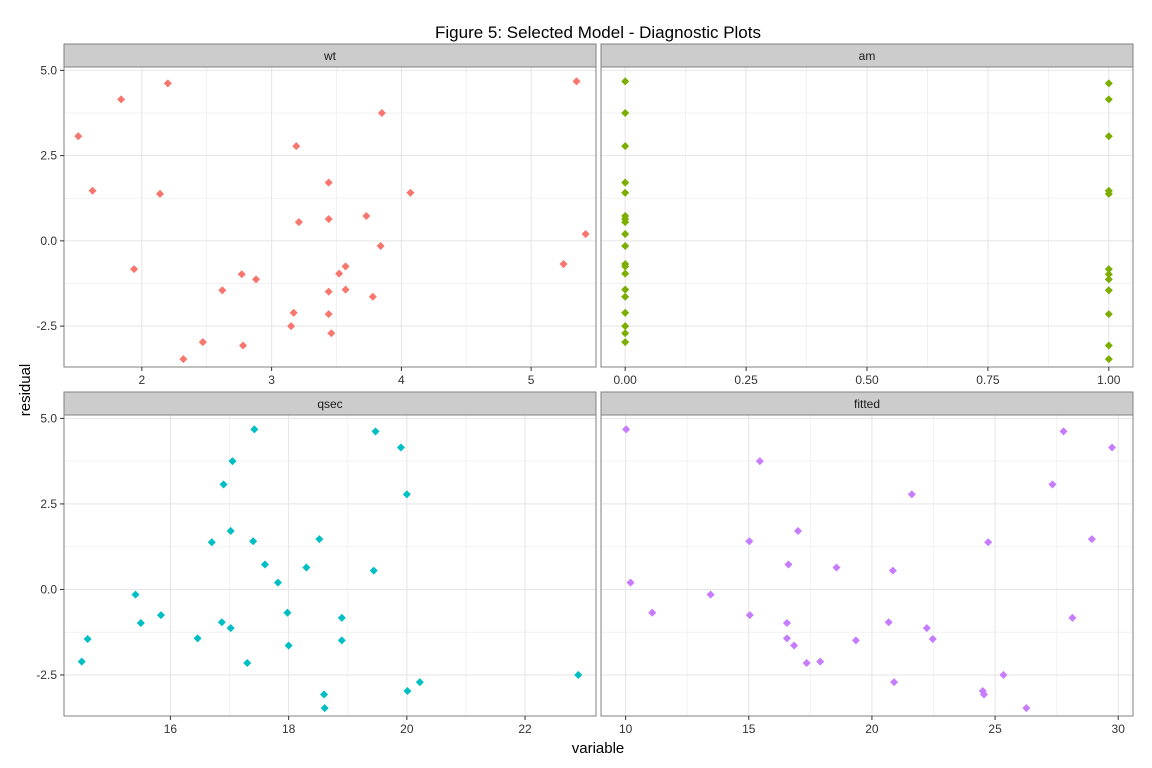 Image resolution: width=1152 pixels, height=768 pixels. Describe the element at coordinates (1109, 380) in the screenshot. I see `x-tick-label: 1.00` at that location.